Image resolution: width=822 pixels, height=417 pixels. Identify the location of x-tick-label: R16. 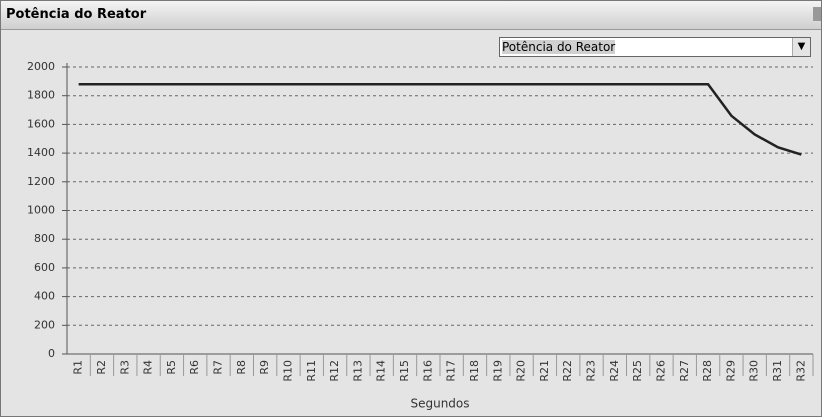
(427, 371).